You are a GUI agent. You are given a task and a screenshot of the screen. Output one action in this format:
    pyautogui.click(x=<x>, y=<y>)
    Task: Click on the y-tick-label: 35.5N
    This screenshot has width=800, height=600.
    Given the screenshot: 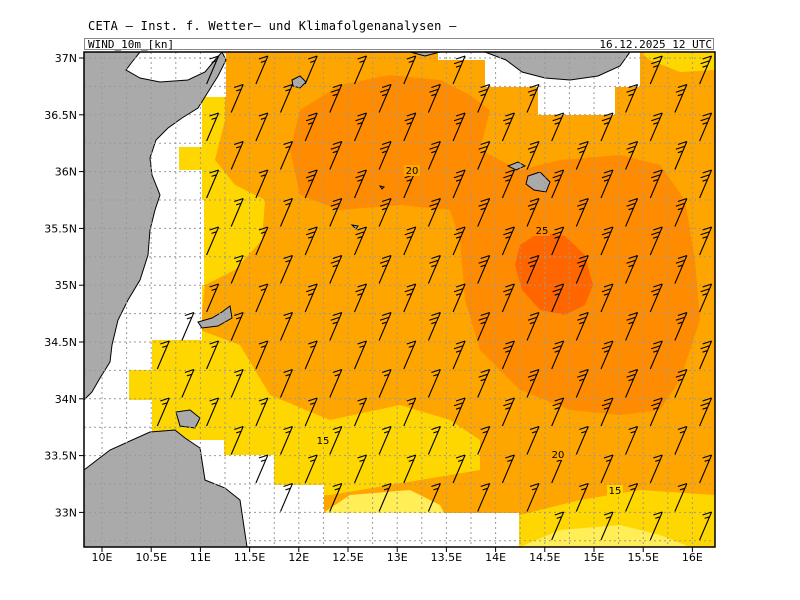 What is the action you would take?
    pyautogui.click(x=60, y=228)
    